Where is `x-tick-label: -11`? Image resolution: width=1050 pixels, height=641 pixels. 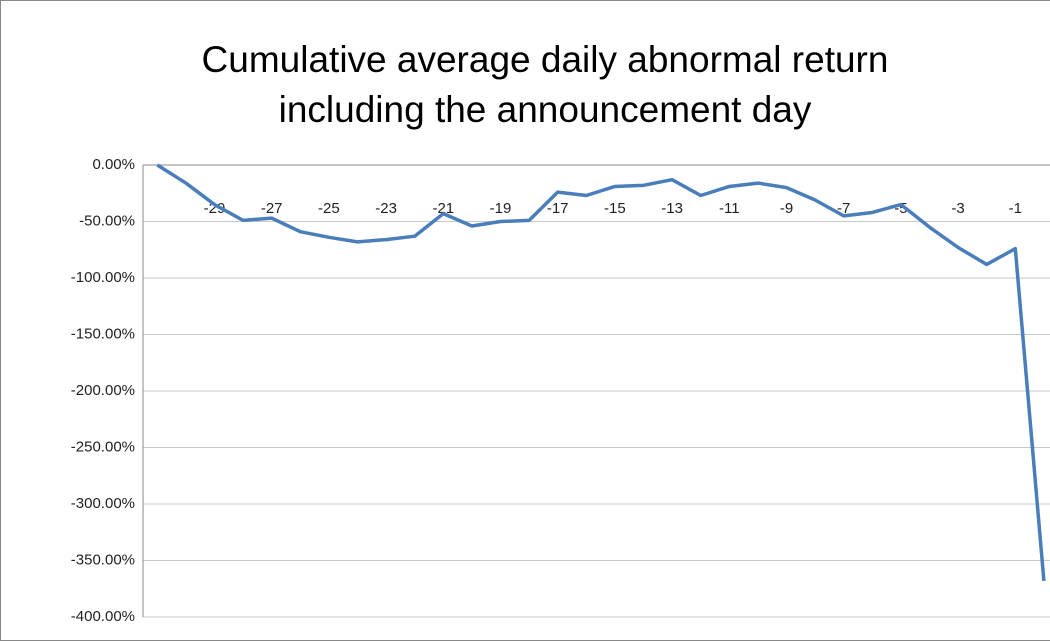 x-tick-label: -11 is located at coordinates (729, 208).